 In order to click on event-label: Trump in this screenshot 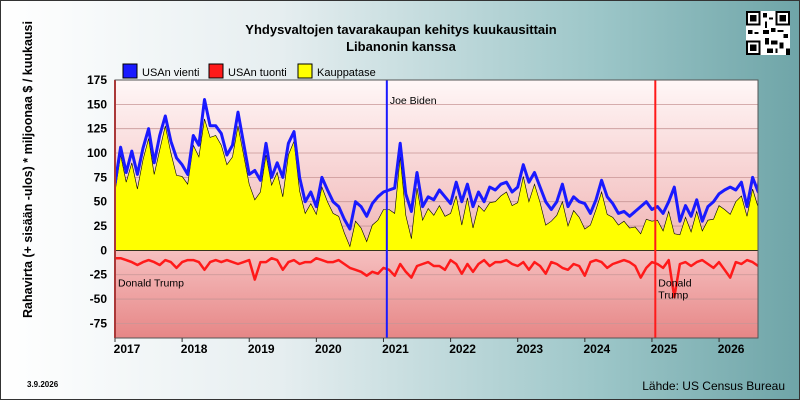, I will do `click(673, 296)`.